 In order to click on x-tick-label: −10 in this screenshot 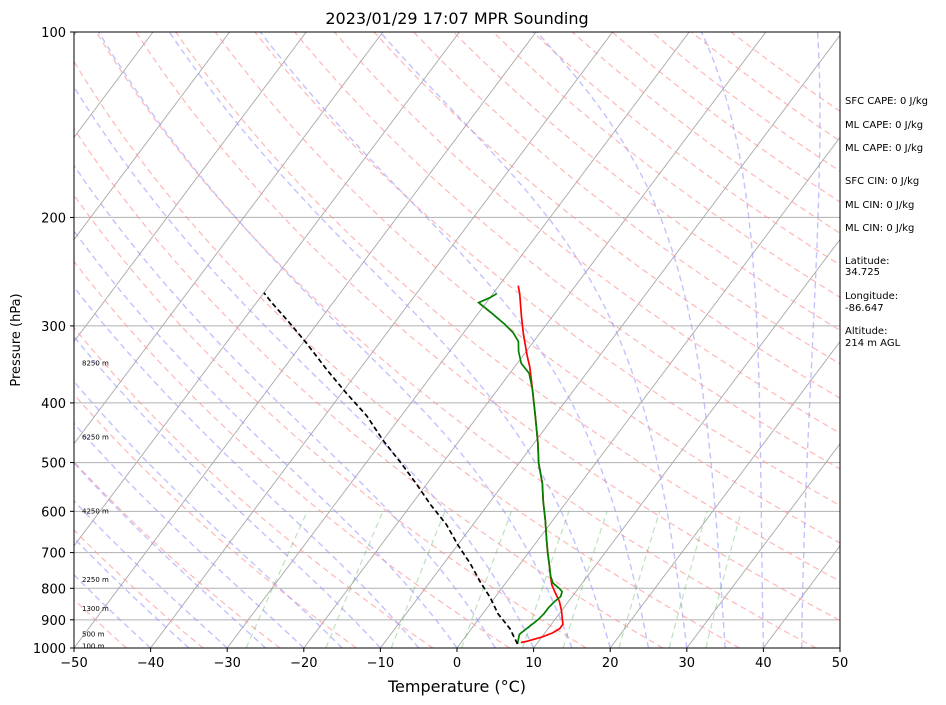, I will do `click(380, 663)`.